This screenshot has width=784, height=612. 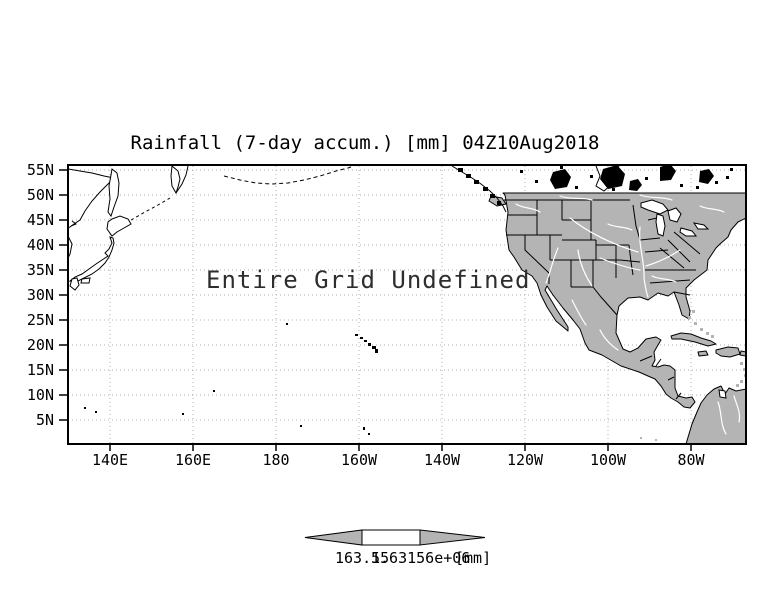 I want to click on bahamas-antilles-islets, so click(x=692, y=375).